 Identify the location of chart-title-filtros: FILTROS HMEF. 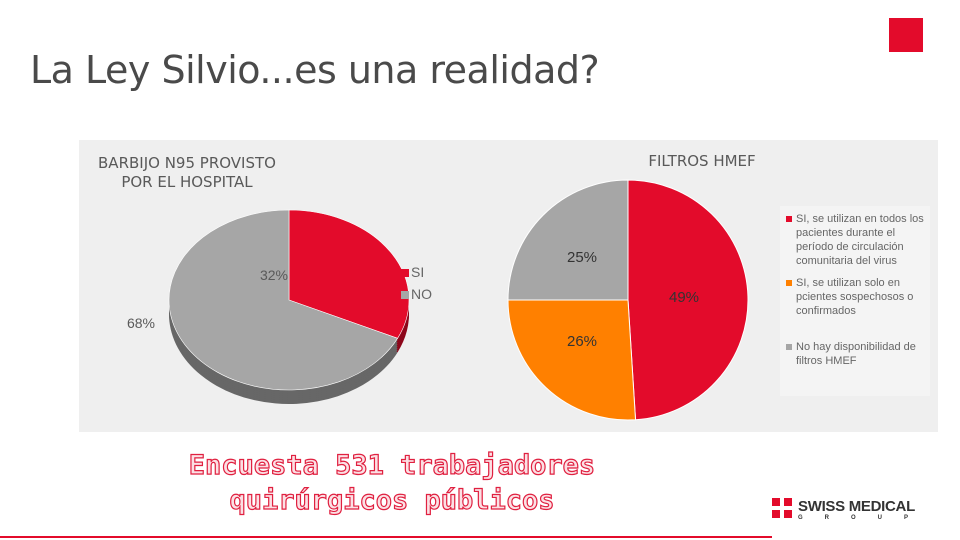
(702, 161).